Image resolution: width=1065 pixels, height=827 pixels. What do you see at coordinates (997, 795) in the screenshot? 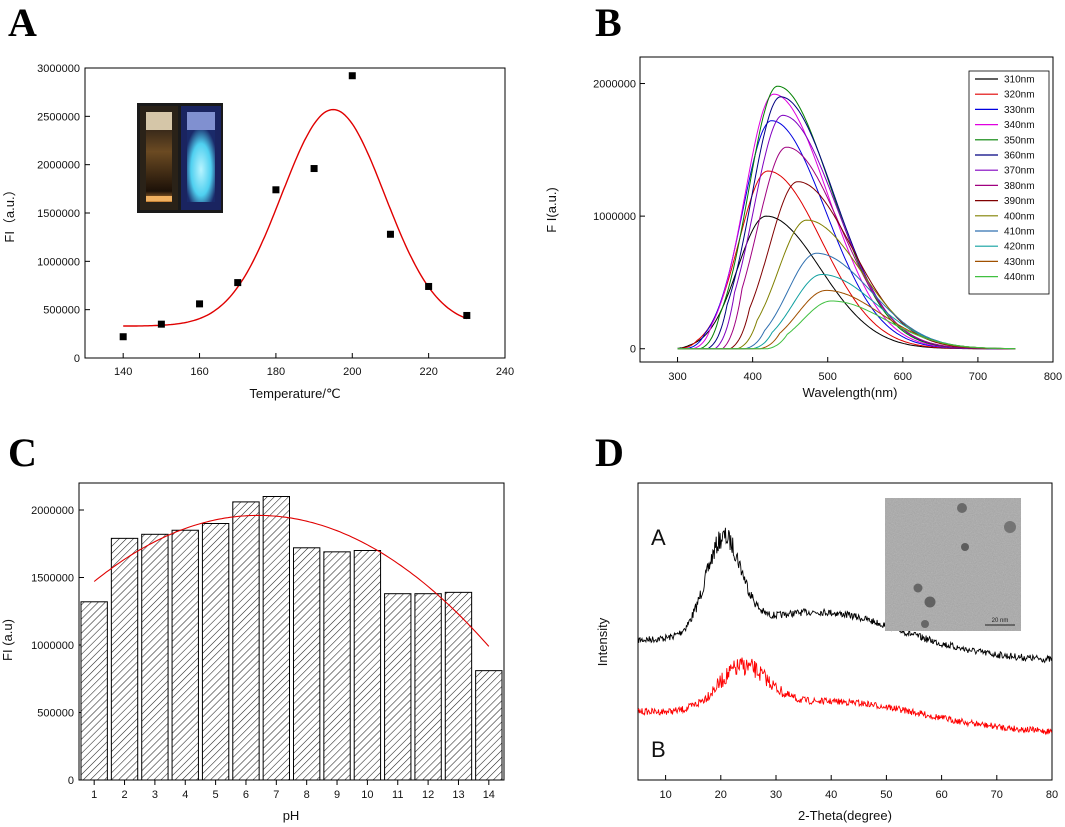
I see `x-tick-label-d: 70` at bounding box center [997, 795].